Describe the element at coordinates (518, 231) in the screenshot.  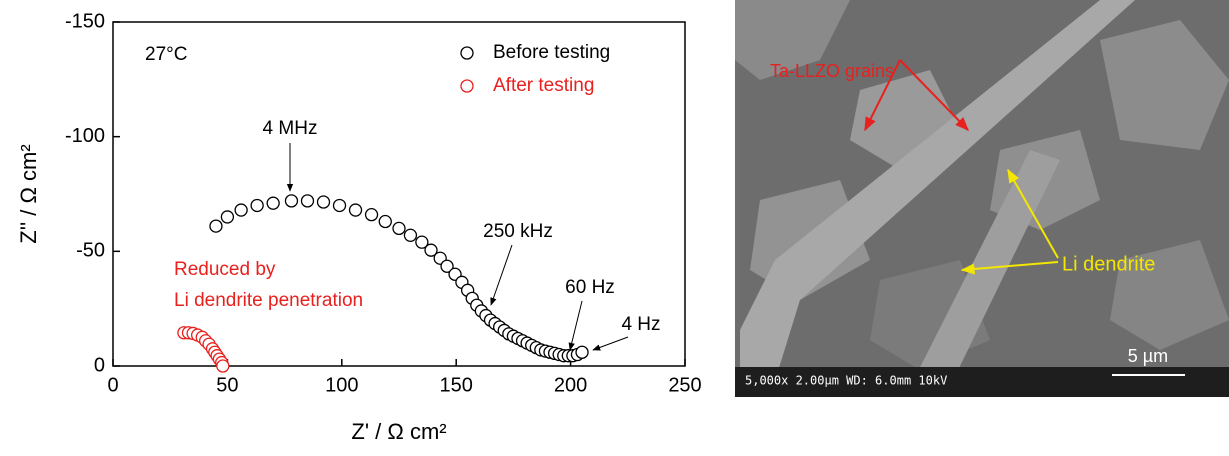
I see `annotation: 250 kHz` at that location.